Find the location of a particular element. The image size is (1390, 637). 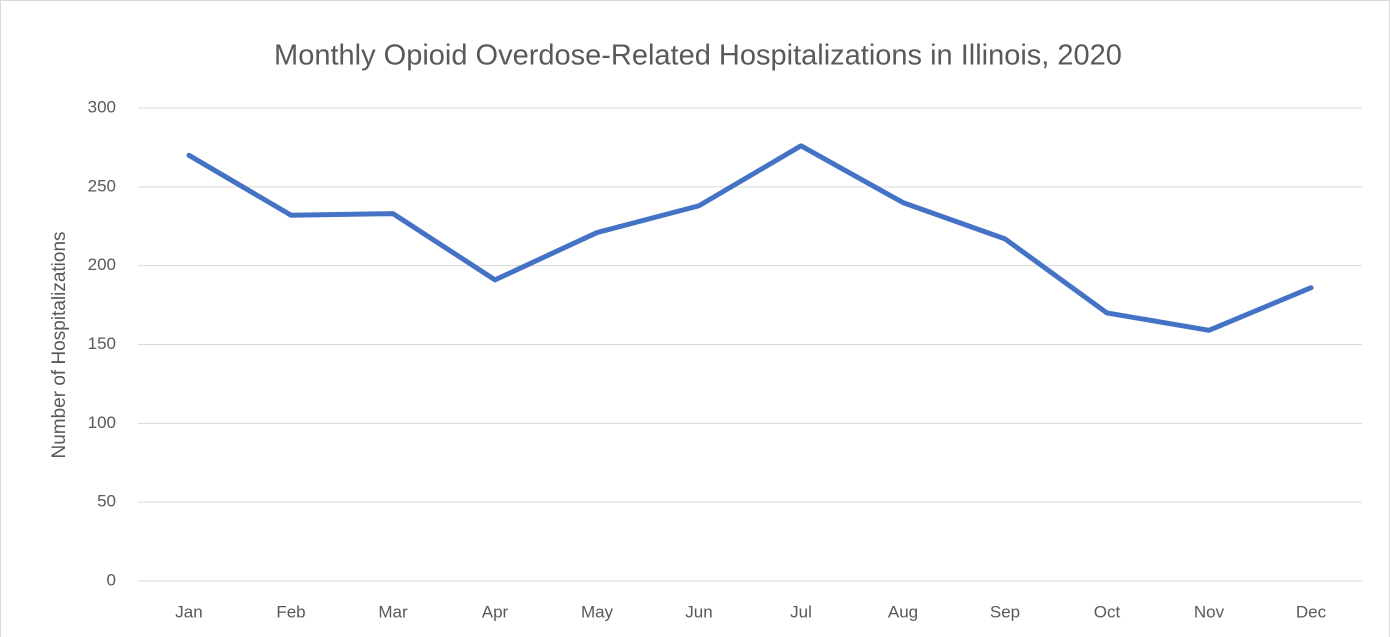

y-axis-label: Number of Hospitalizations is located at coordinates (59, 344).